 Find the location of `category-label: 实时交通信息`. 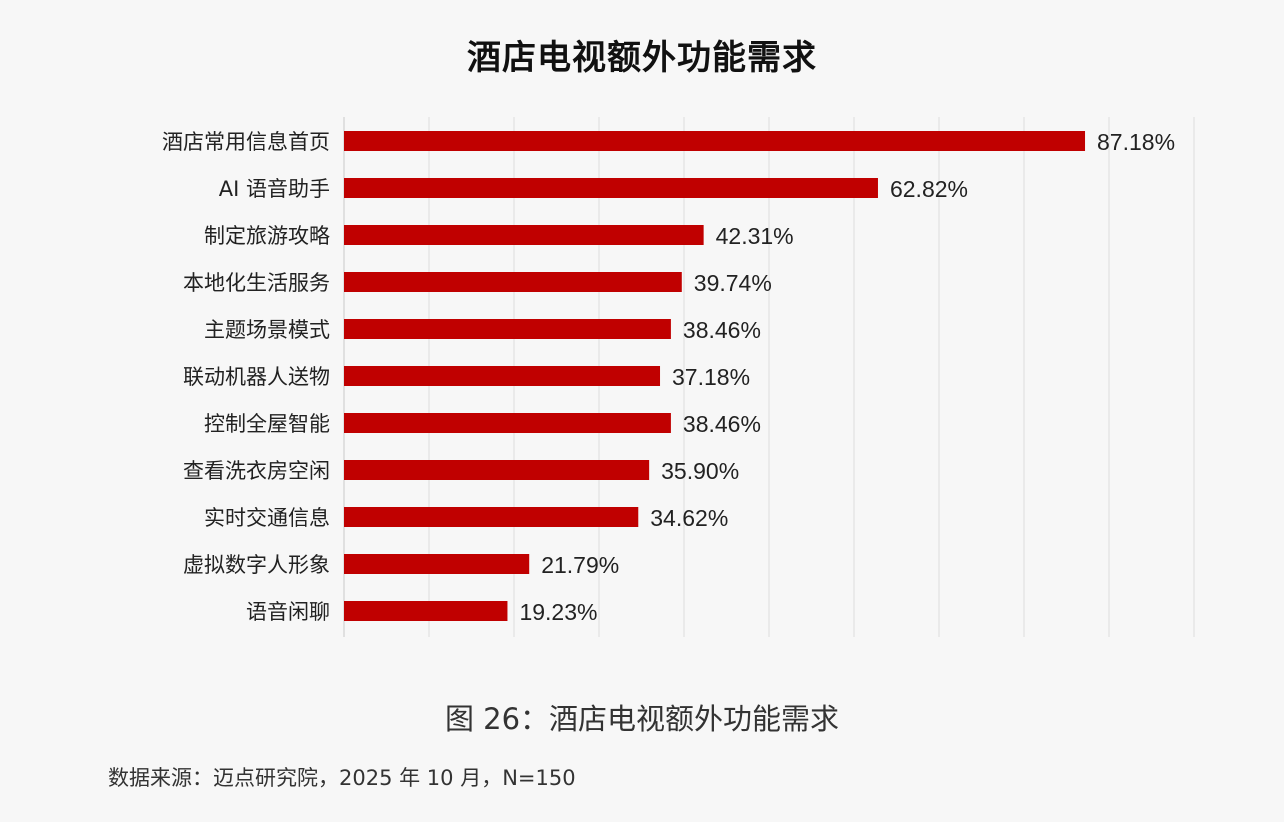

category-label: 实时交通信息 is located at coordinates (267, 518).